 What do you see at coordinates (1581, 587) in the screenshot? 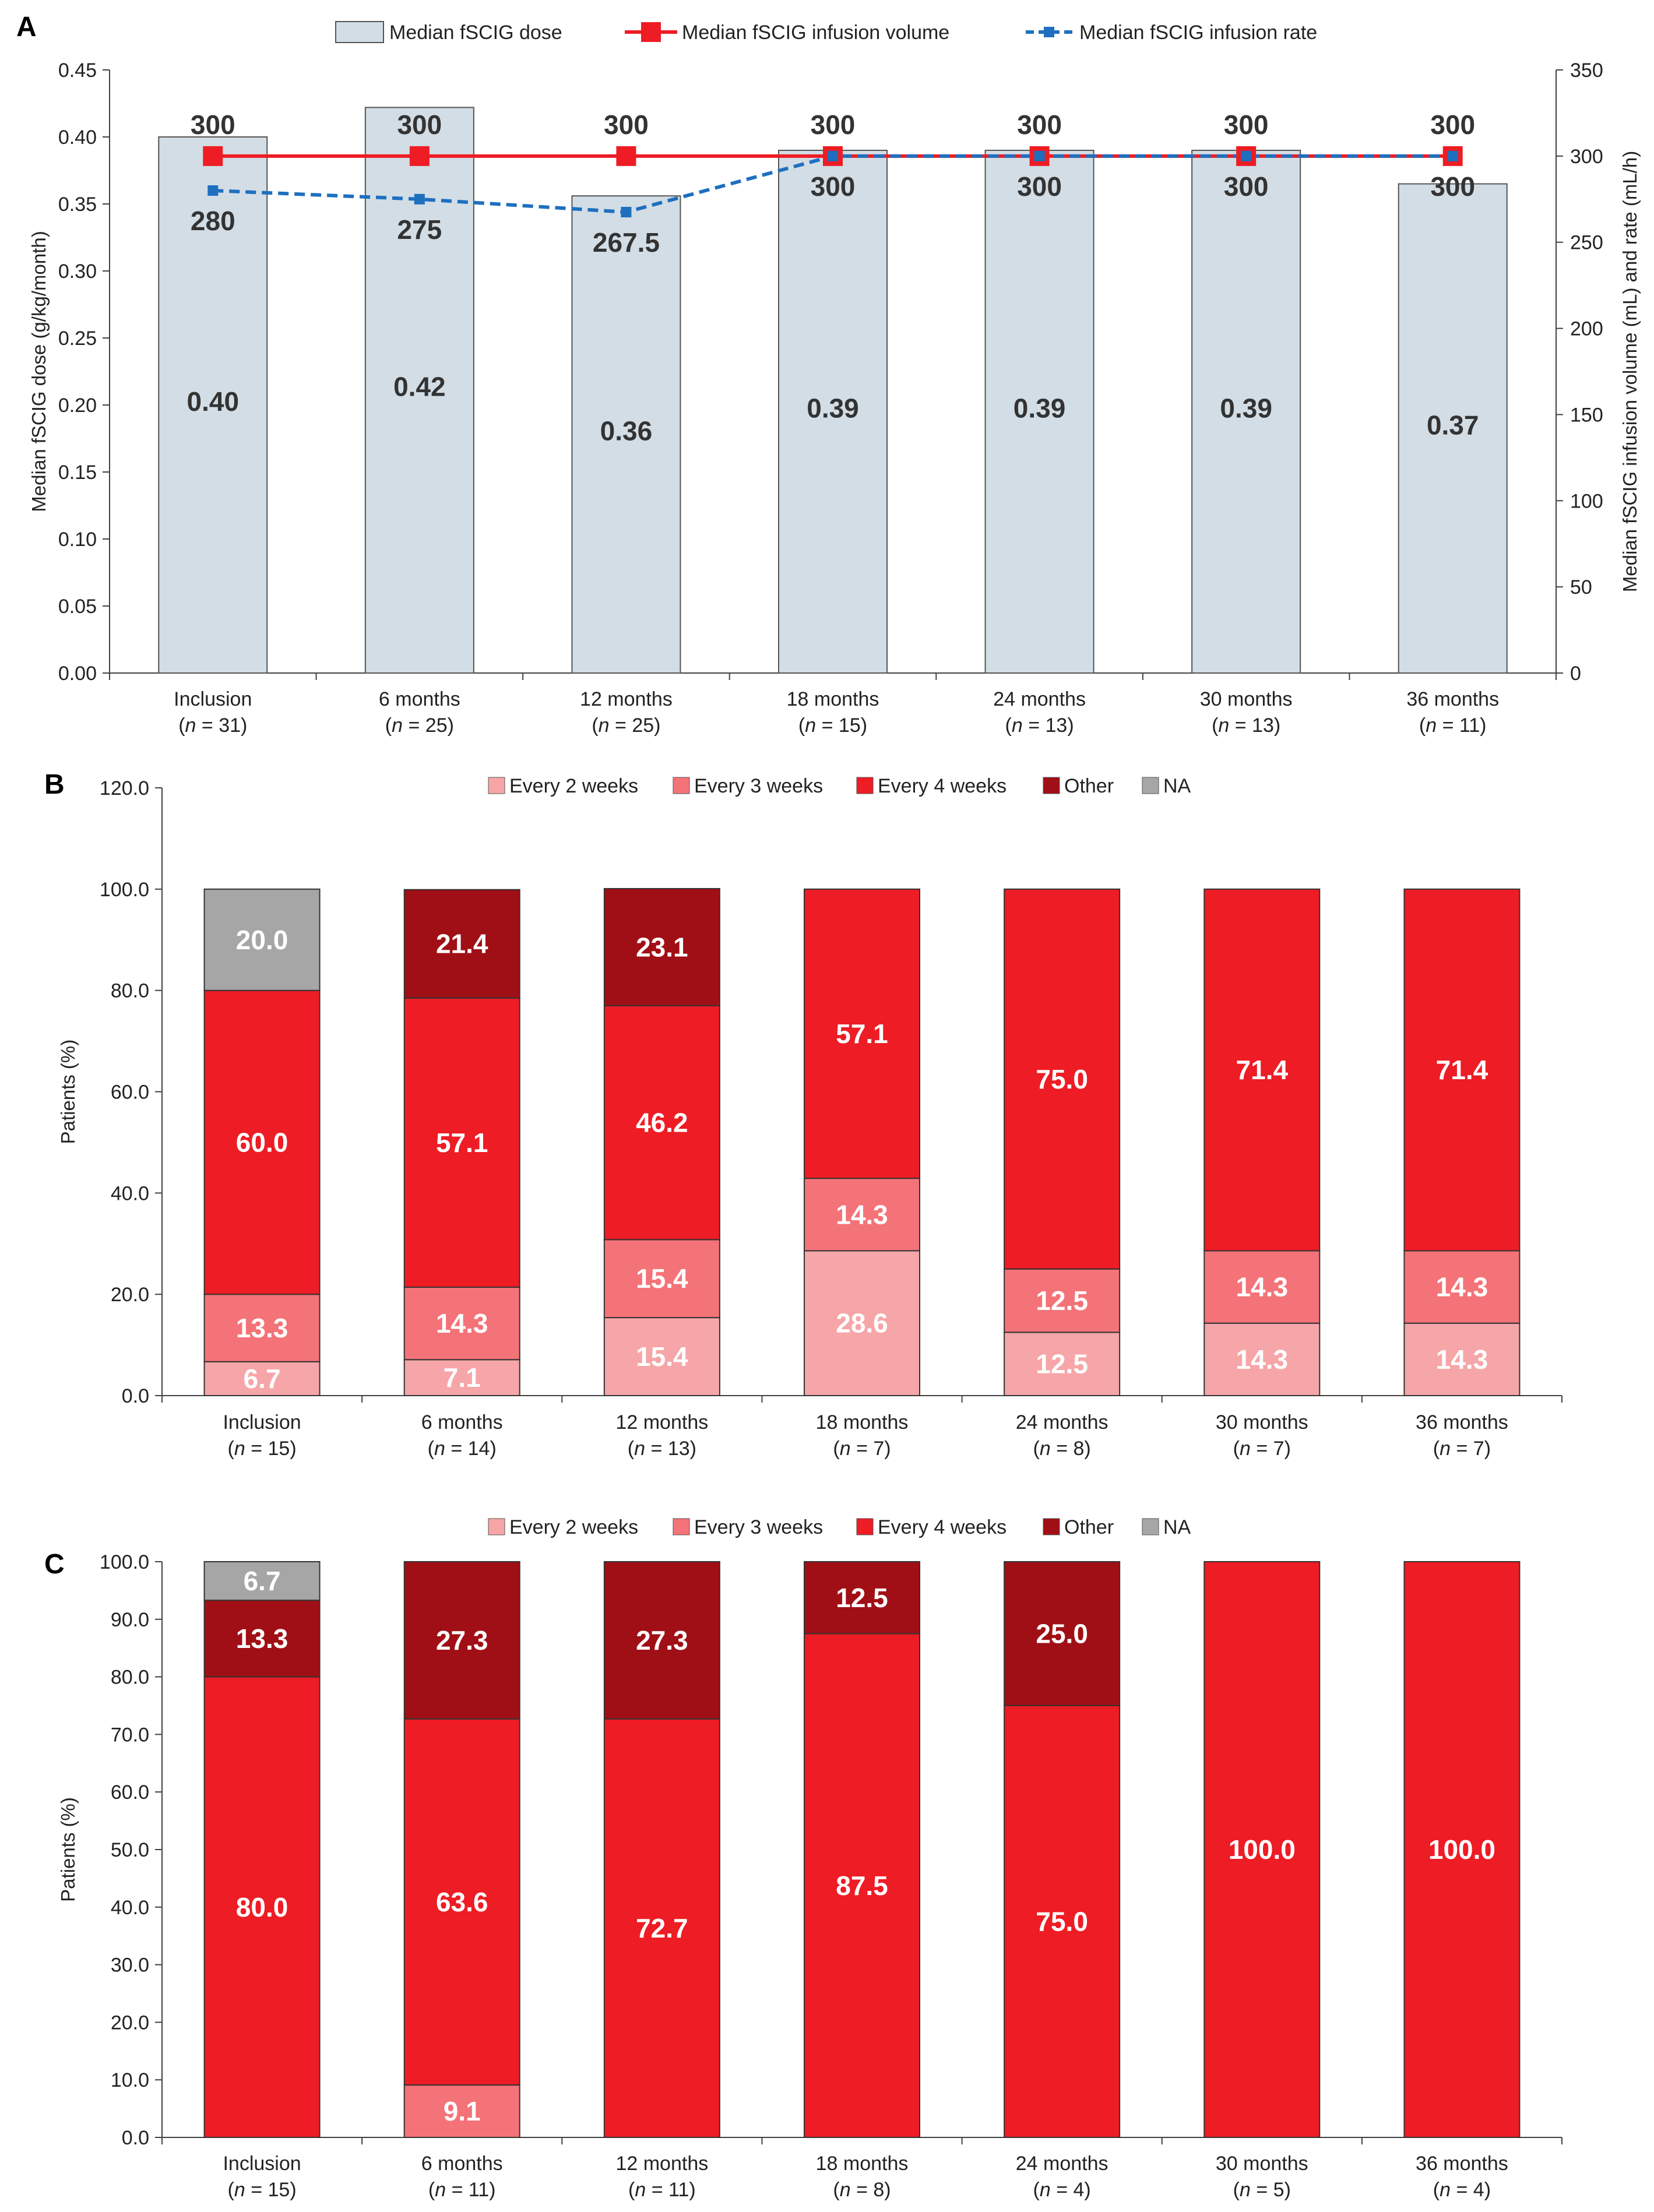
I see `y2-tick-label: 50` at bounding box center [1581, 587].